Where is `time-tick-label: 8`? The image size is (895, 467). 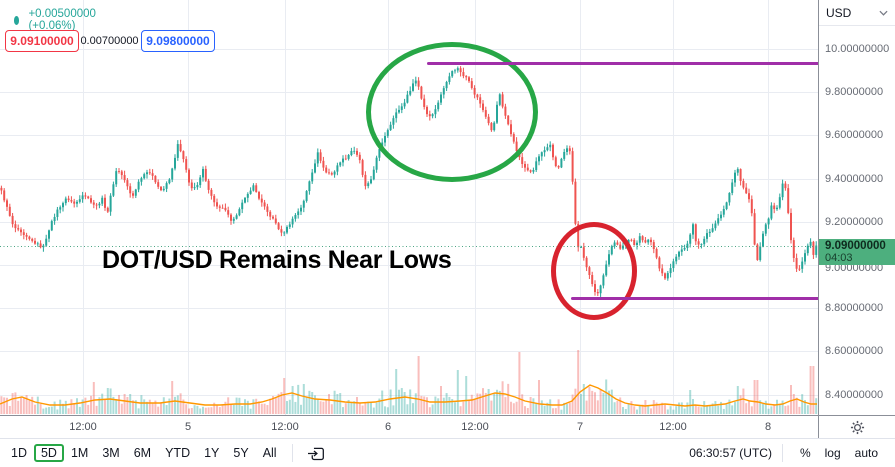
time-tick-label: 8 is located at coordinates (768, 427).